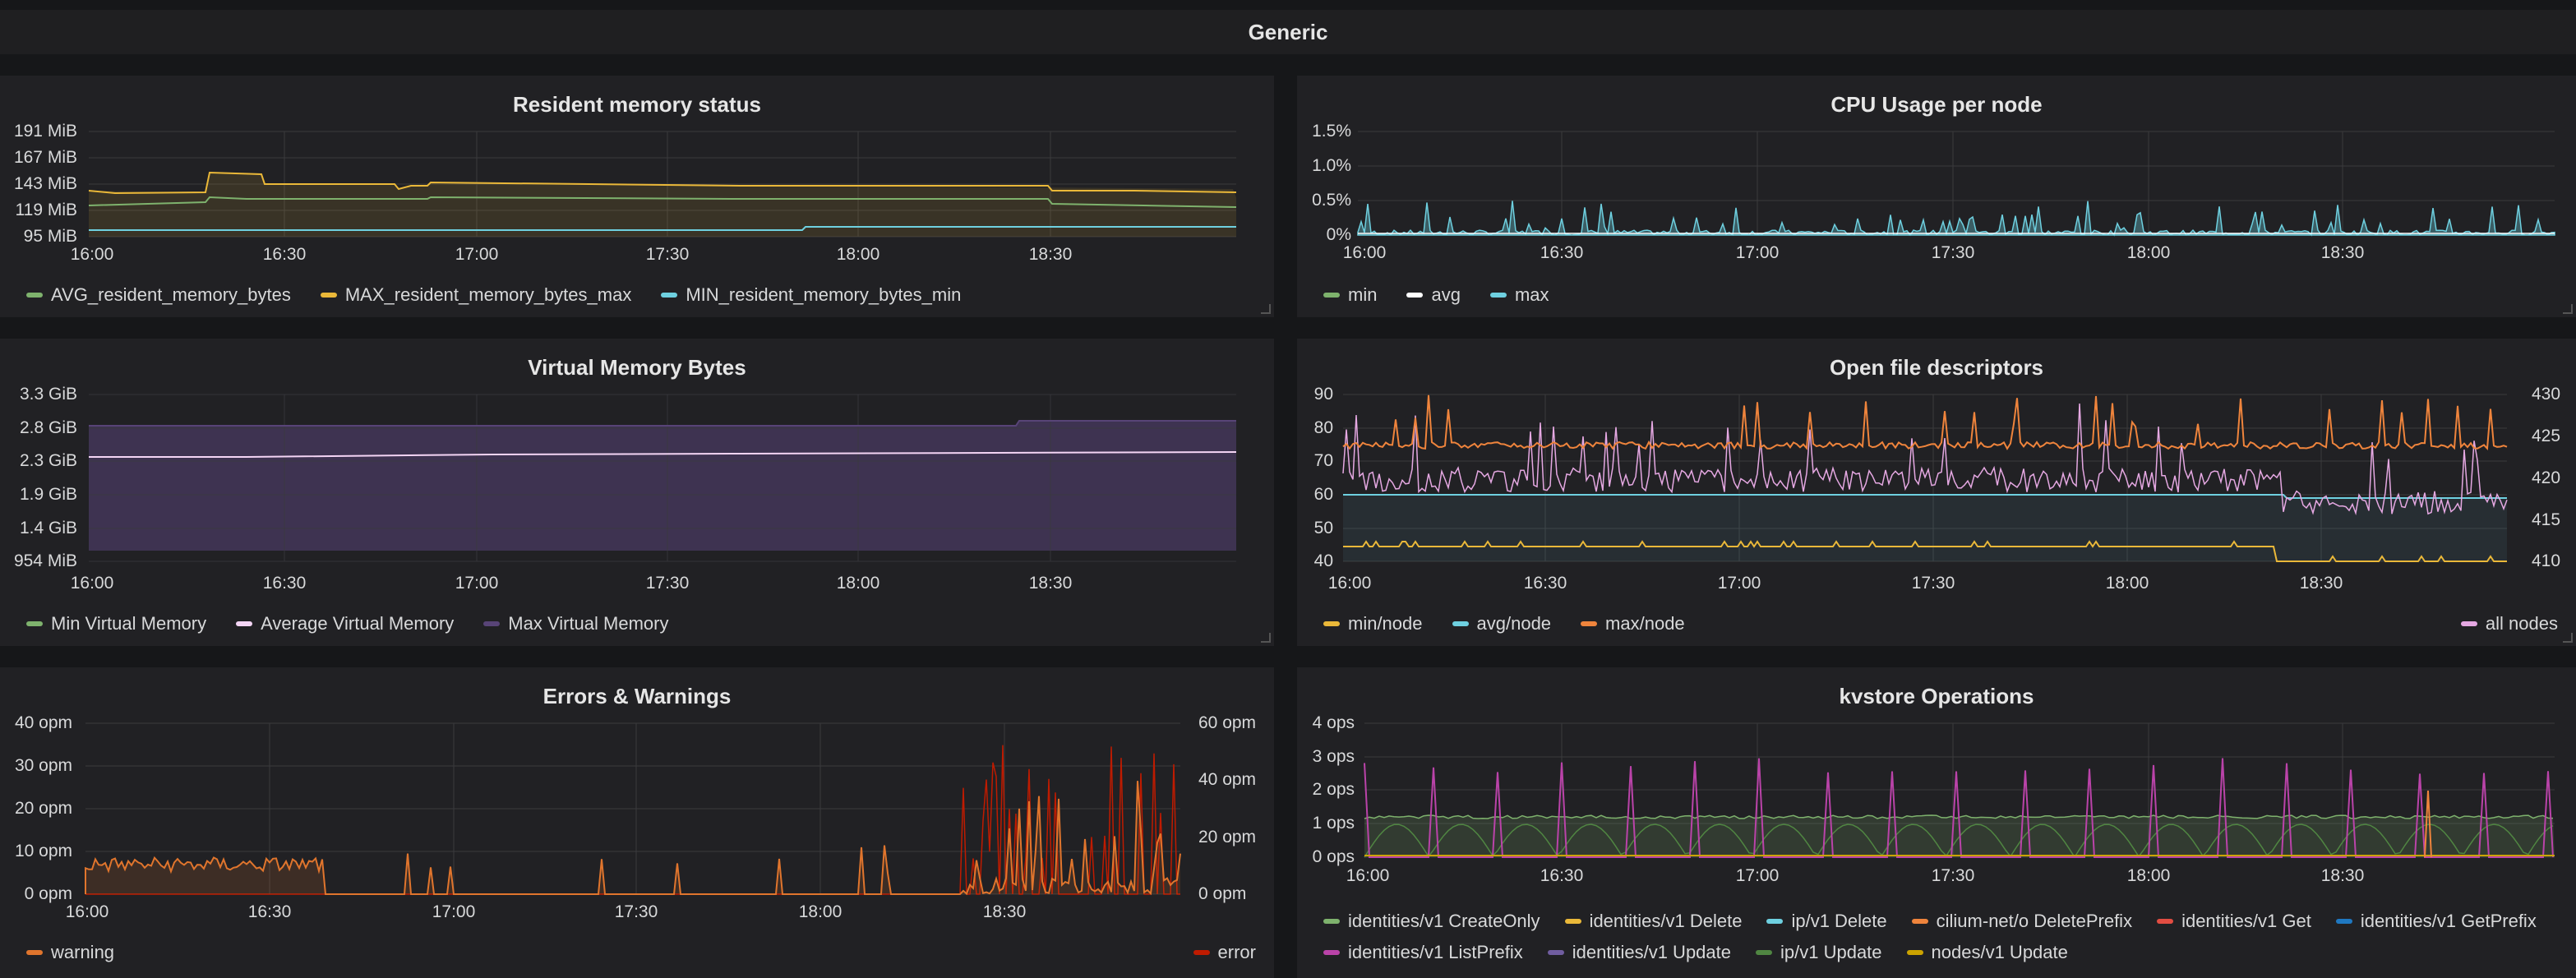 The image size is (2576, 978). What do you see at coordinates (44, 808) in the screenshot?
I see `y-axis-labels: 40 opm 30 opm 20 opm 10 opm 0 opm` at bounding box center [44, 808].